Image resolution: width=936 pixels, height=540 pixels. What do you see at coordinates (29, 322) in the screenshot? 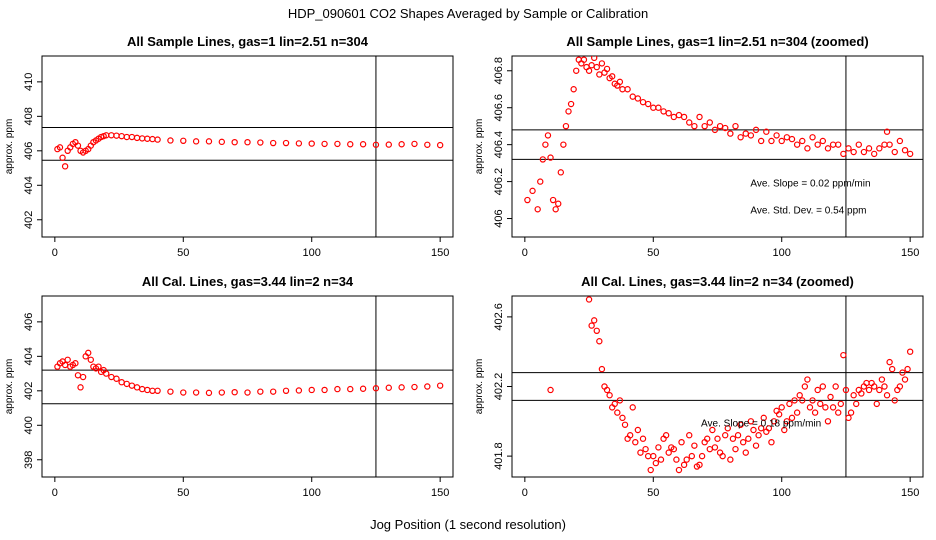
I see `y-tick-label: 406` at bounding box center [29, 322].